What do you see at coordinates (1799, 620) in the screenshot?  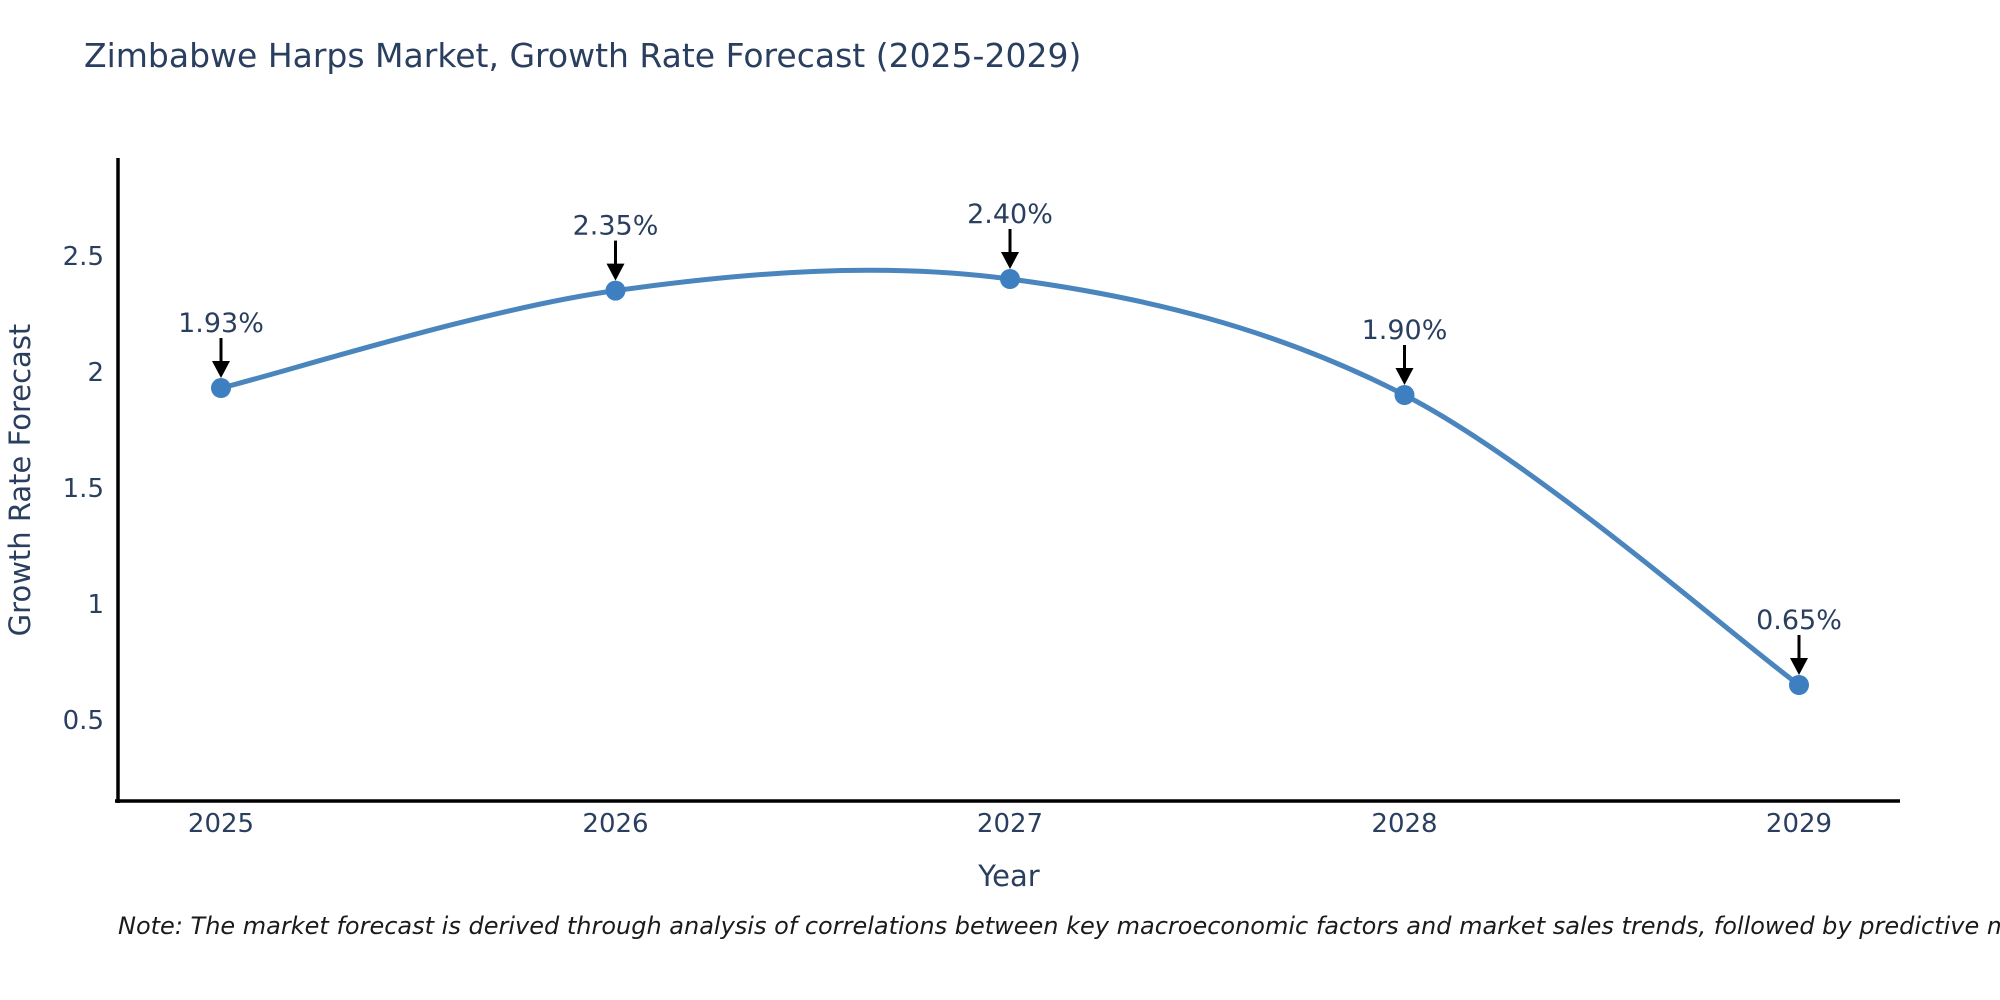 I see `point-value-label: 0.65%` at bounding box center [1799, 620].